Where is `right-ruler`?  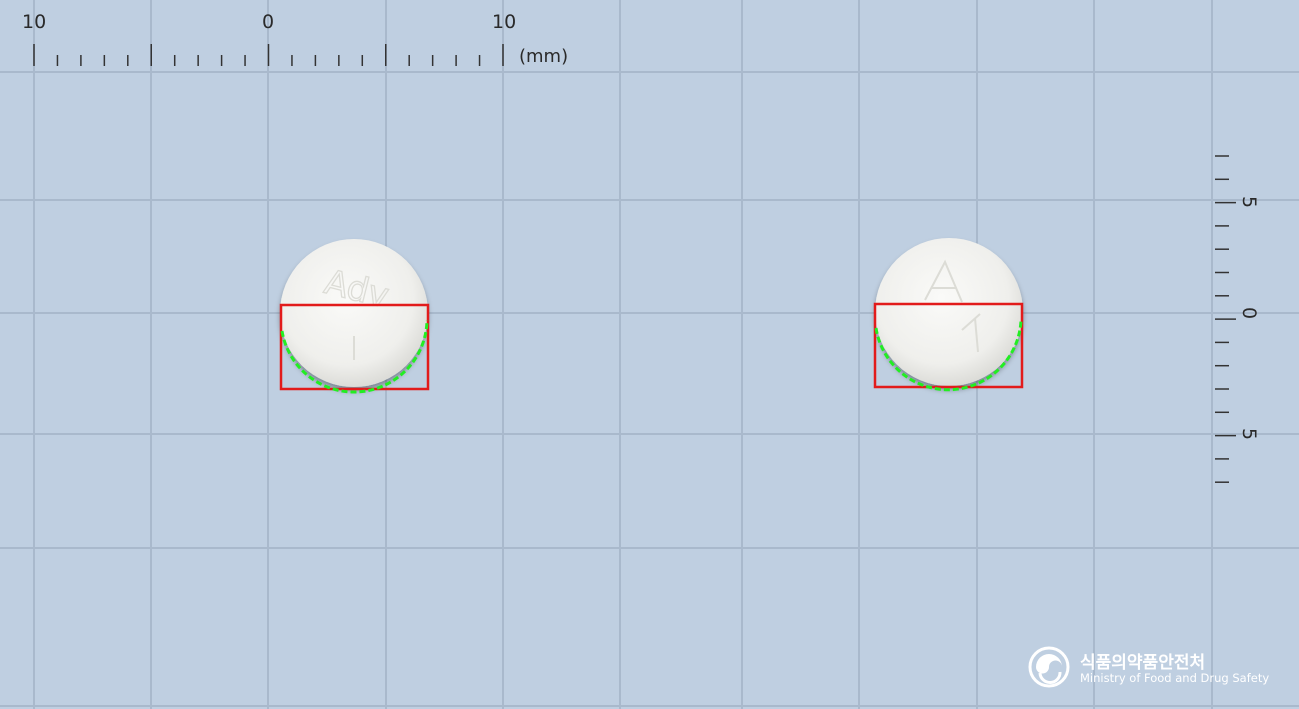 right-ruler is located at coordinates (1225, 319).